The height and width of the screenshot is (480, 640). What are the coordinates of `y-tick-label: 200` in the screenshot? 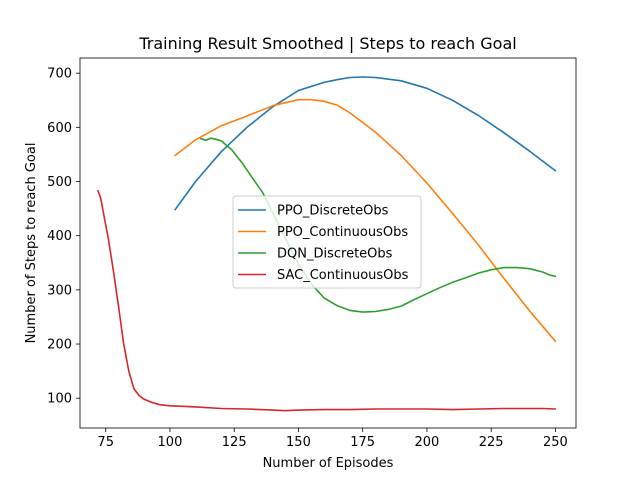 It's located at (59, 345).